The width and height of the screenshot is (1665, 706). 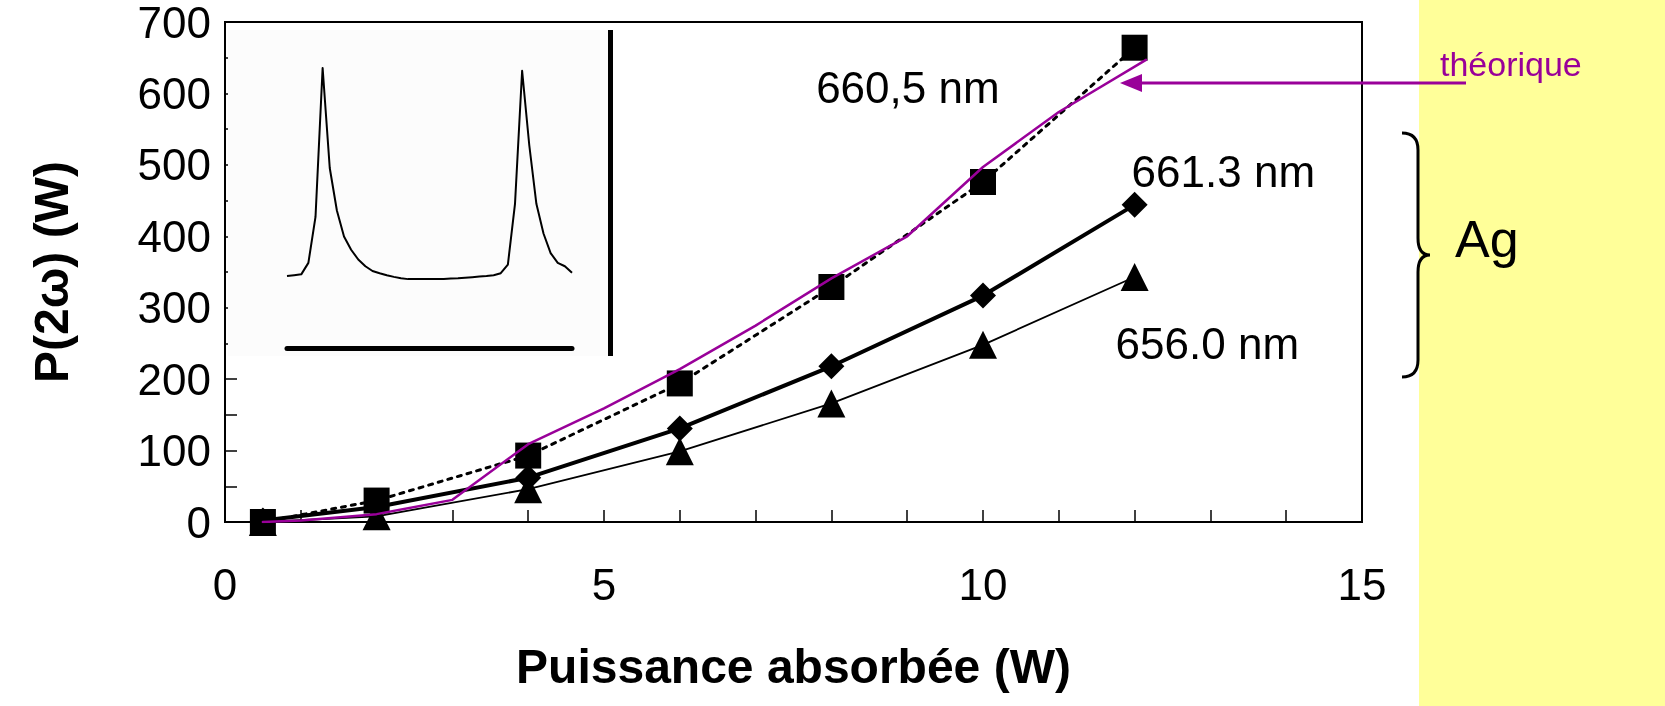 I want to click on y-tick-label: 500, so click(x=174, y=165).